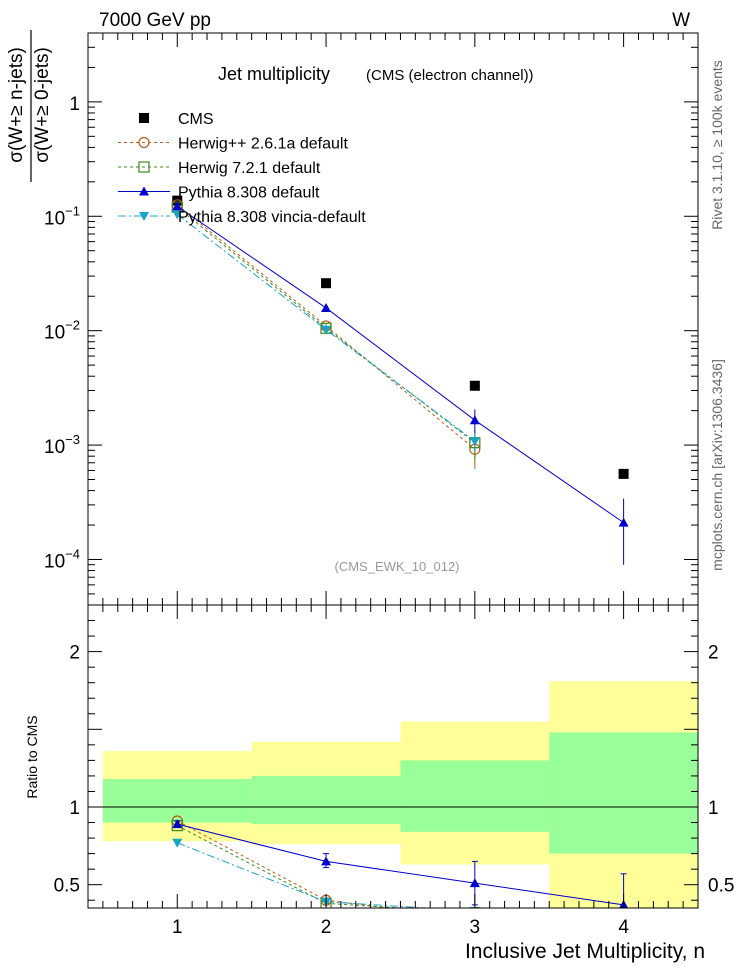  Describe the element at coordinates (721, 886) in the screenshot. I see `ratio-y-tick-label-right: 0.5` at that location.